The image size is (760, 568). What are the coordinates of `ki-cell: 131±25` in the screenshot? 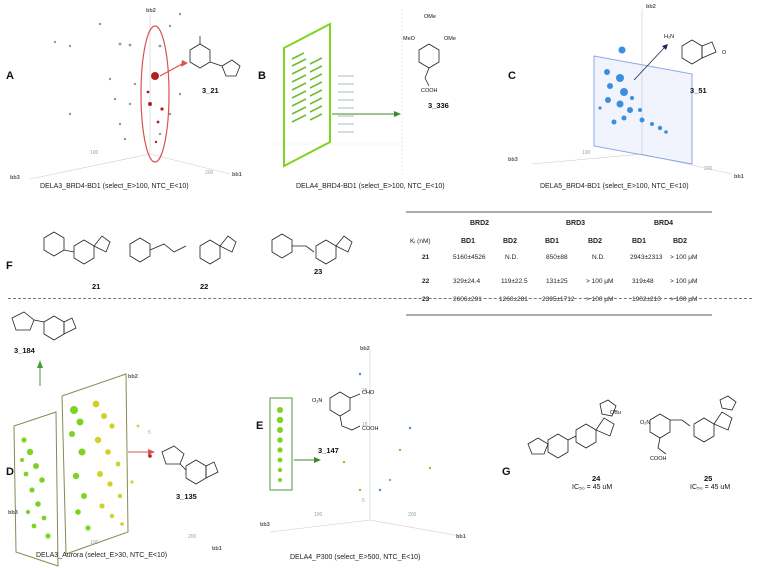 It's located at (557, 281).